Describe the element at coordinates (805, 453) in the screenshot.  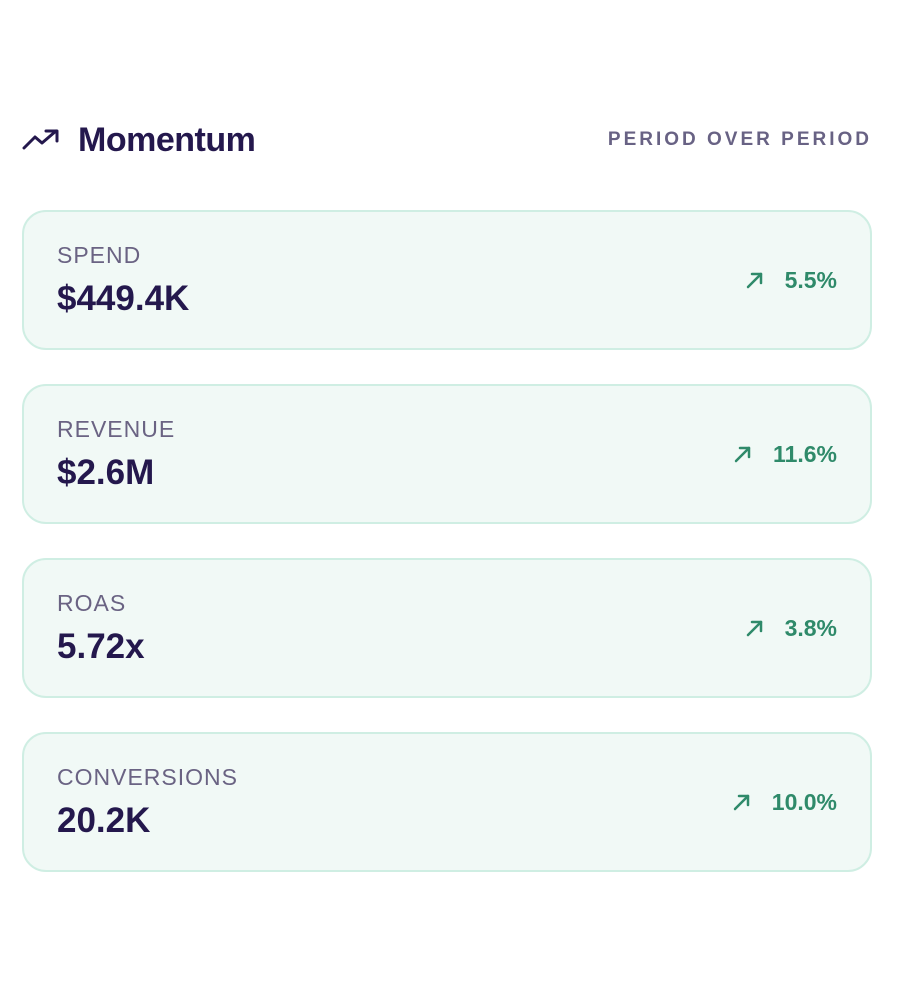
I see `delta-value: 11.6%` at that location.